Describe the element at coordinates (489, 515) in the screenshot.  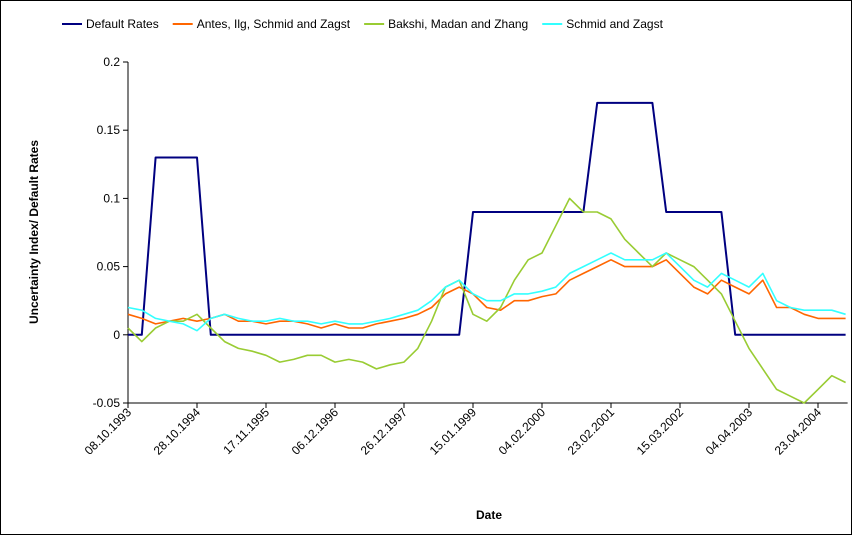
I see `x-axis-title: Date` at that location.